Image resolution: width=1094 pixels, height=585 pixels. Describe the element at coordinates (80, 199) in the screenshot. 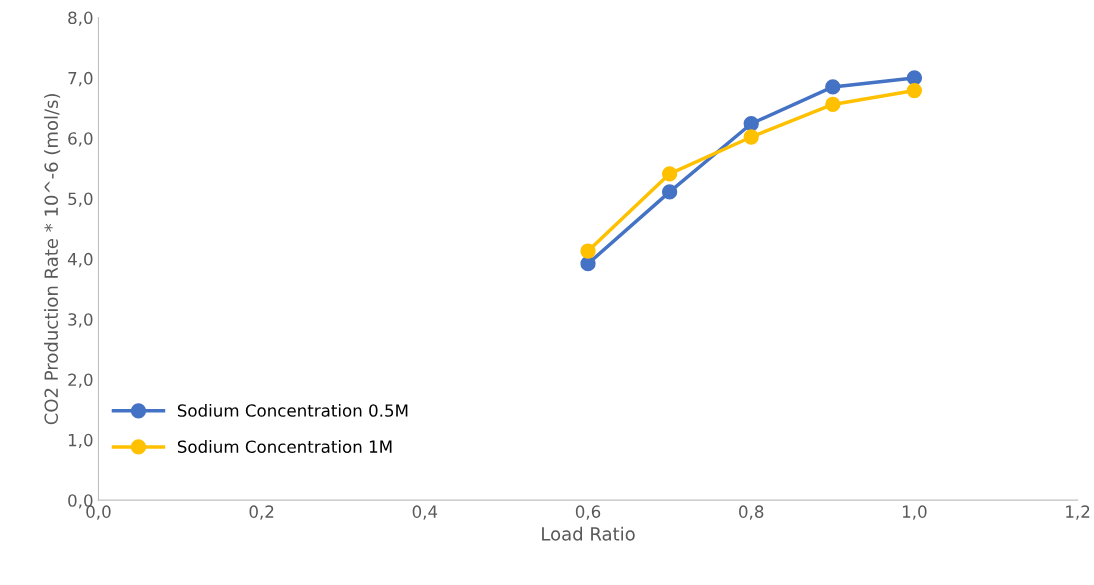

I see `y-tick-label: 5,0` at that location.